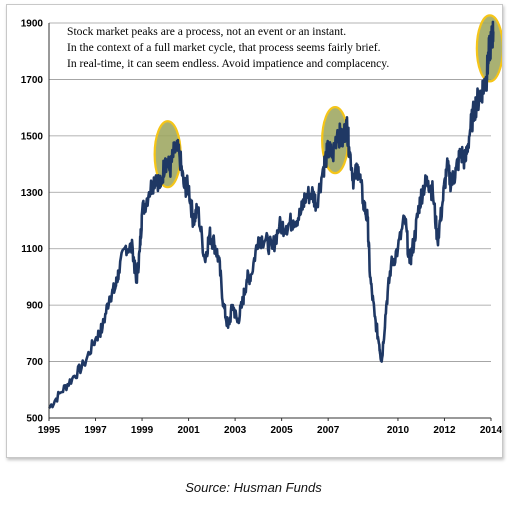  I want to click on y-tick-label: 700, so click(34, 362).